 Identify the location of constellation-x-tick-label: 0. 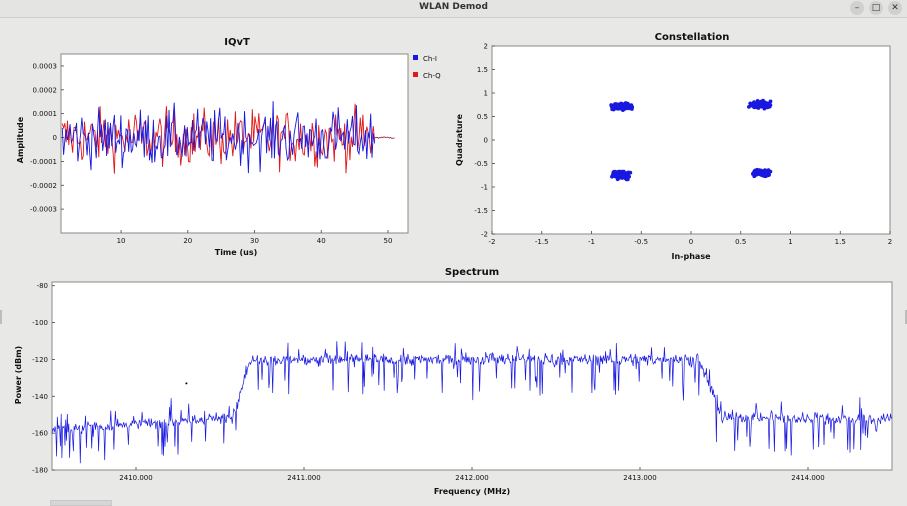
(691, 242).